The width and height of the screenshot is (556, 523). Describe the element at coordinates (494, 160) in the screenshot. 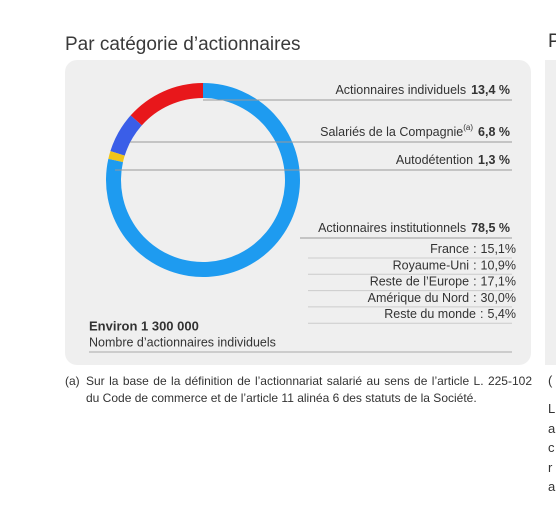

I see `value-label: 1,3 %` at that location.